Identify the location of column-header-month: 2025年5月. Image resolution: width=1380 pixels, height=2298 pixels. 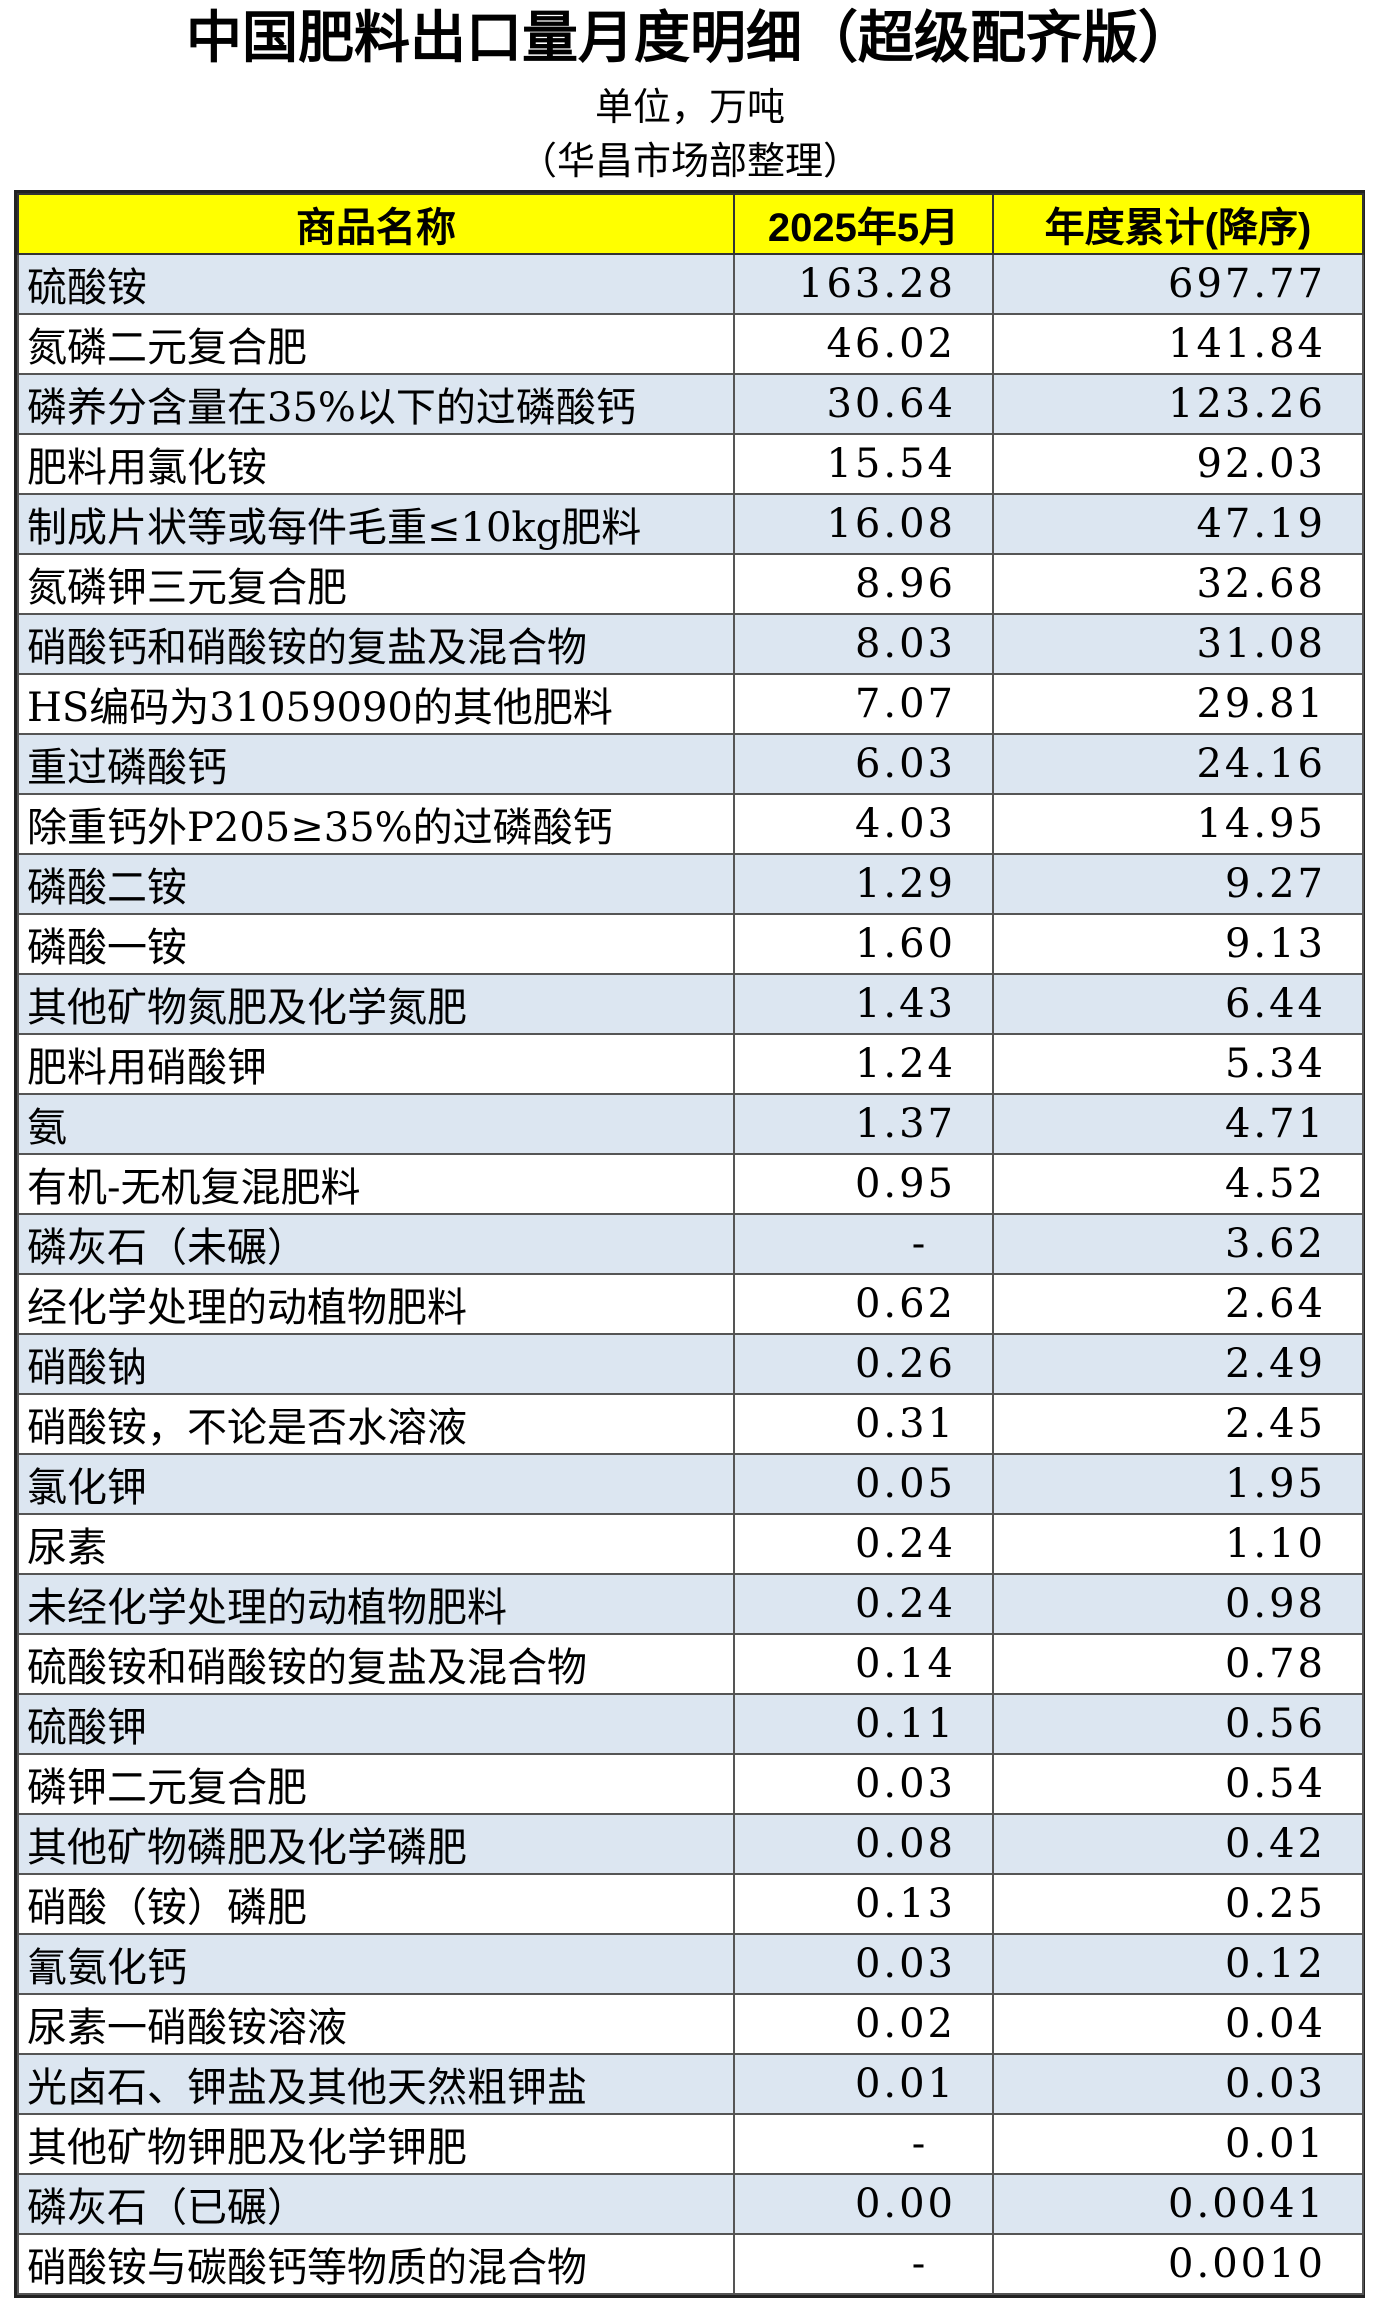
(863, 224).